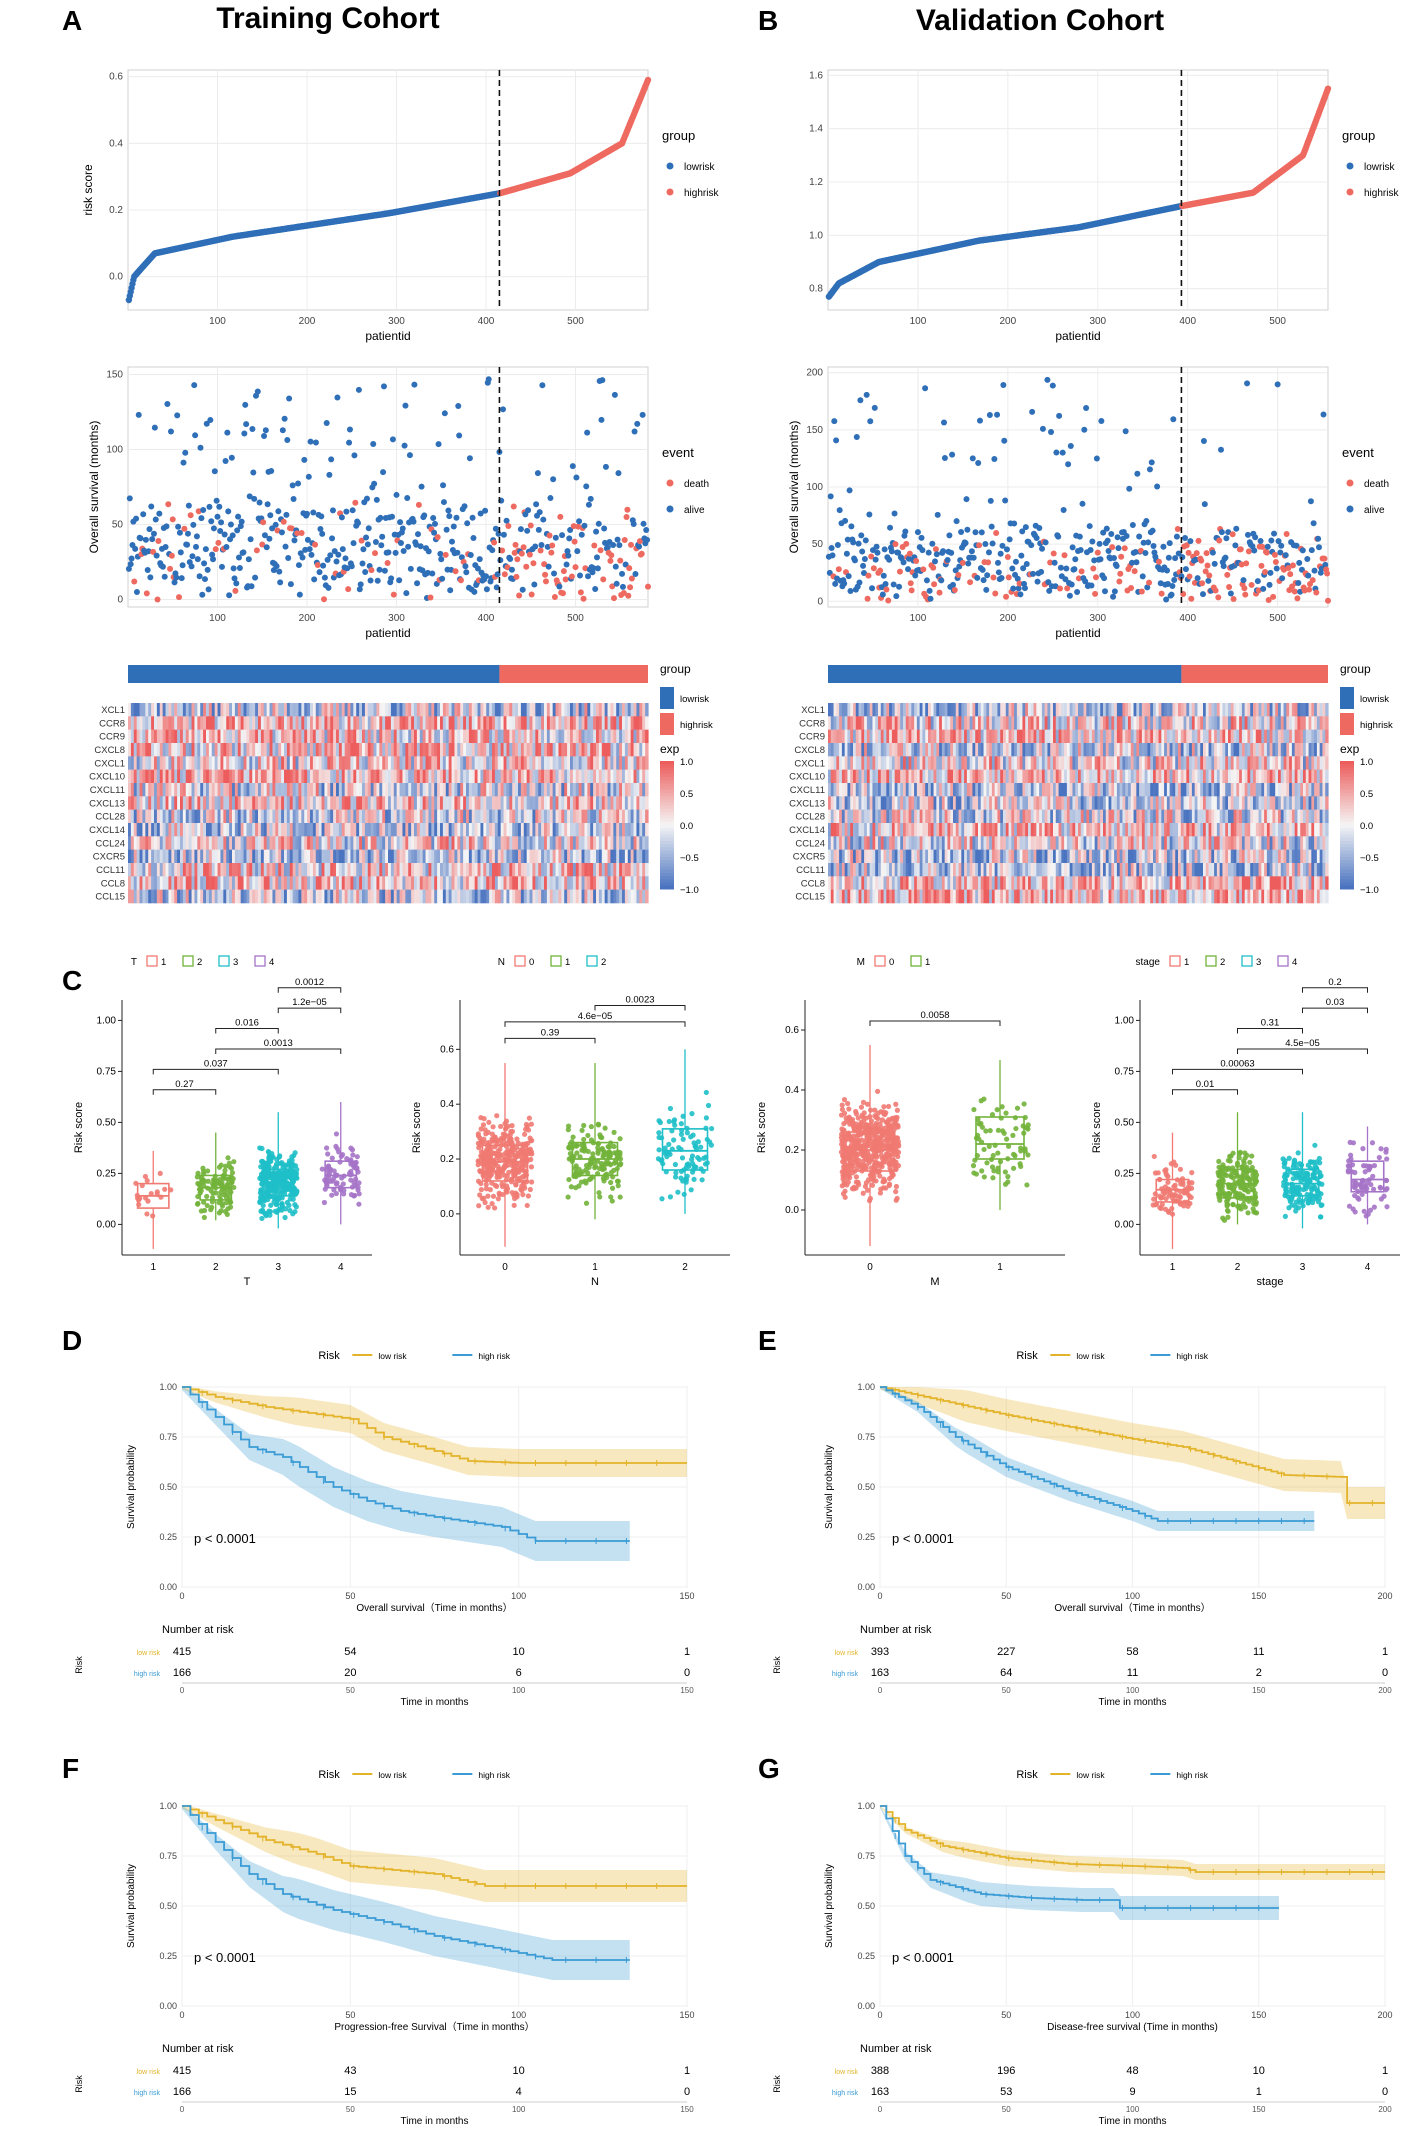  What do you see at coordinates (794, 487) in the screenshot?
I see `y-axis-title: Overall survival (months)` at bounding box center [794, 487].